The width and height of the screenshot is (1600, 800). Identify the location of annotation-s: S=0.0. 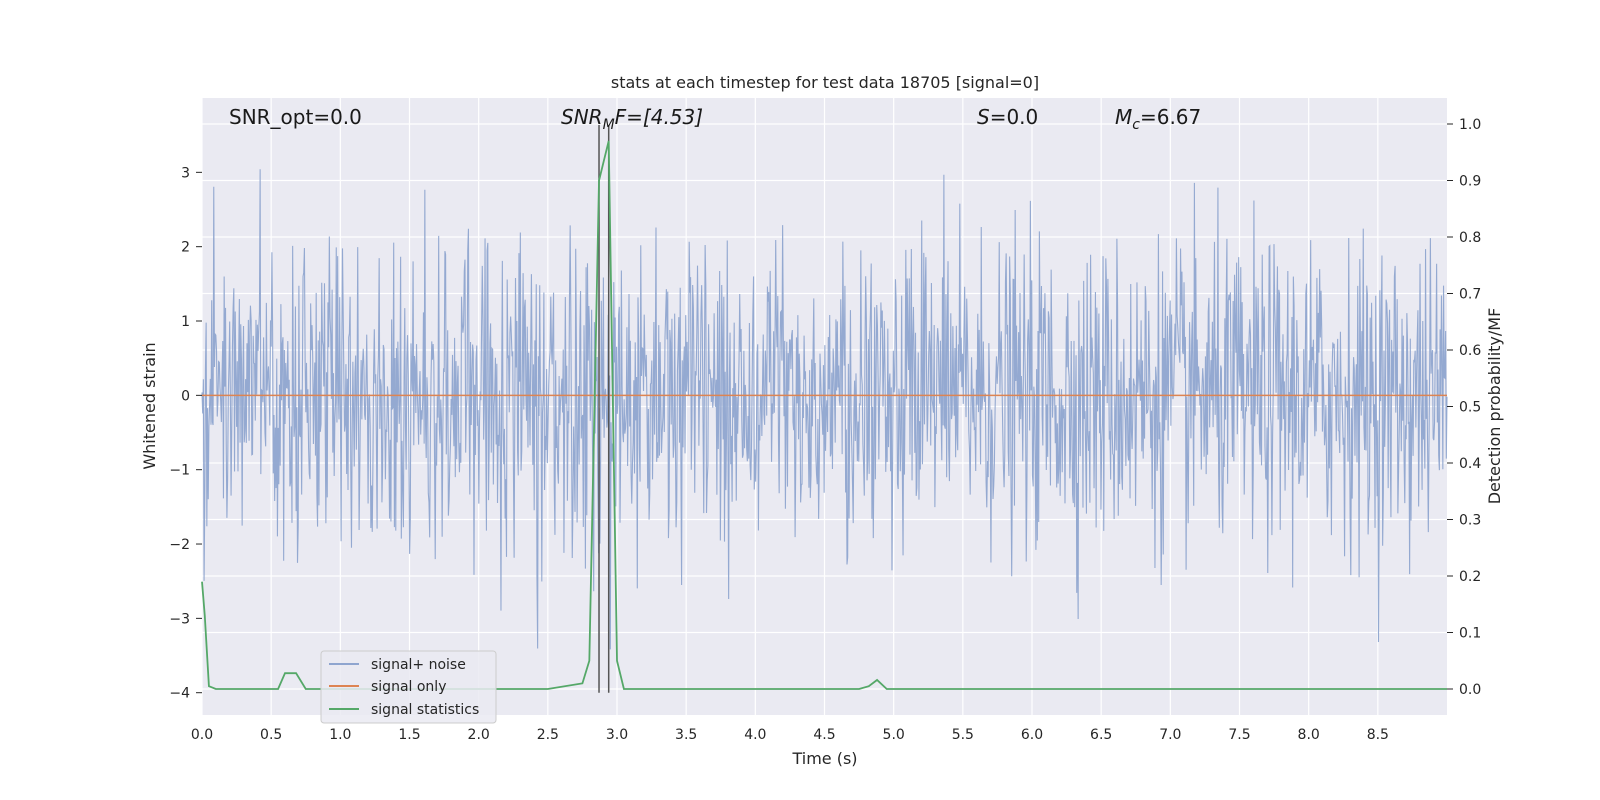
(1007, 117).